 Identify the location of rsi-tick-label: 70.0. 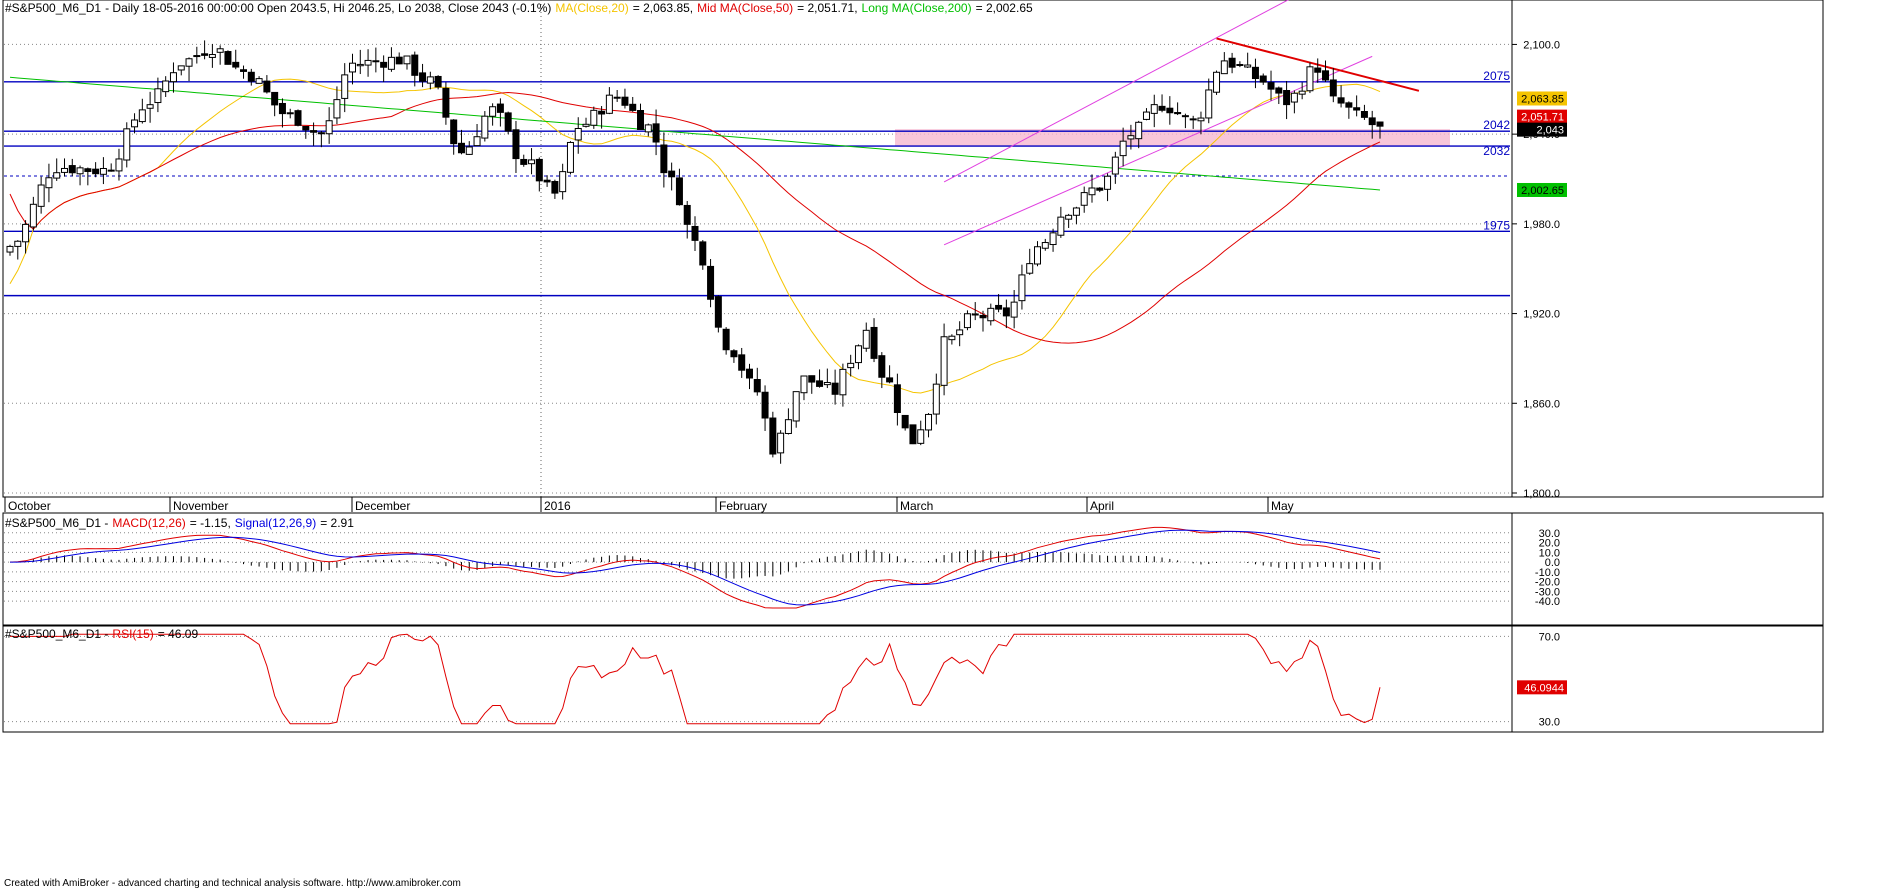
(1549, 637).